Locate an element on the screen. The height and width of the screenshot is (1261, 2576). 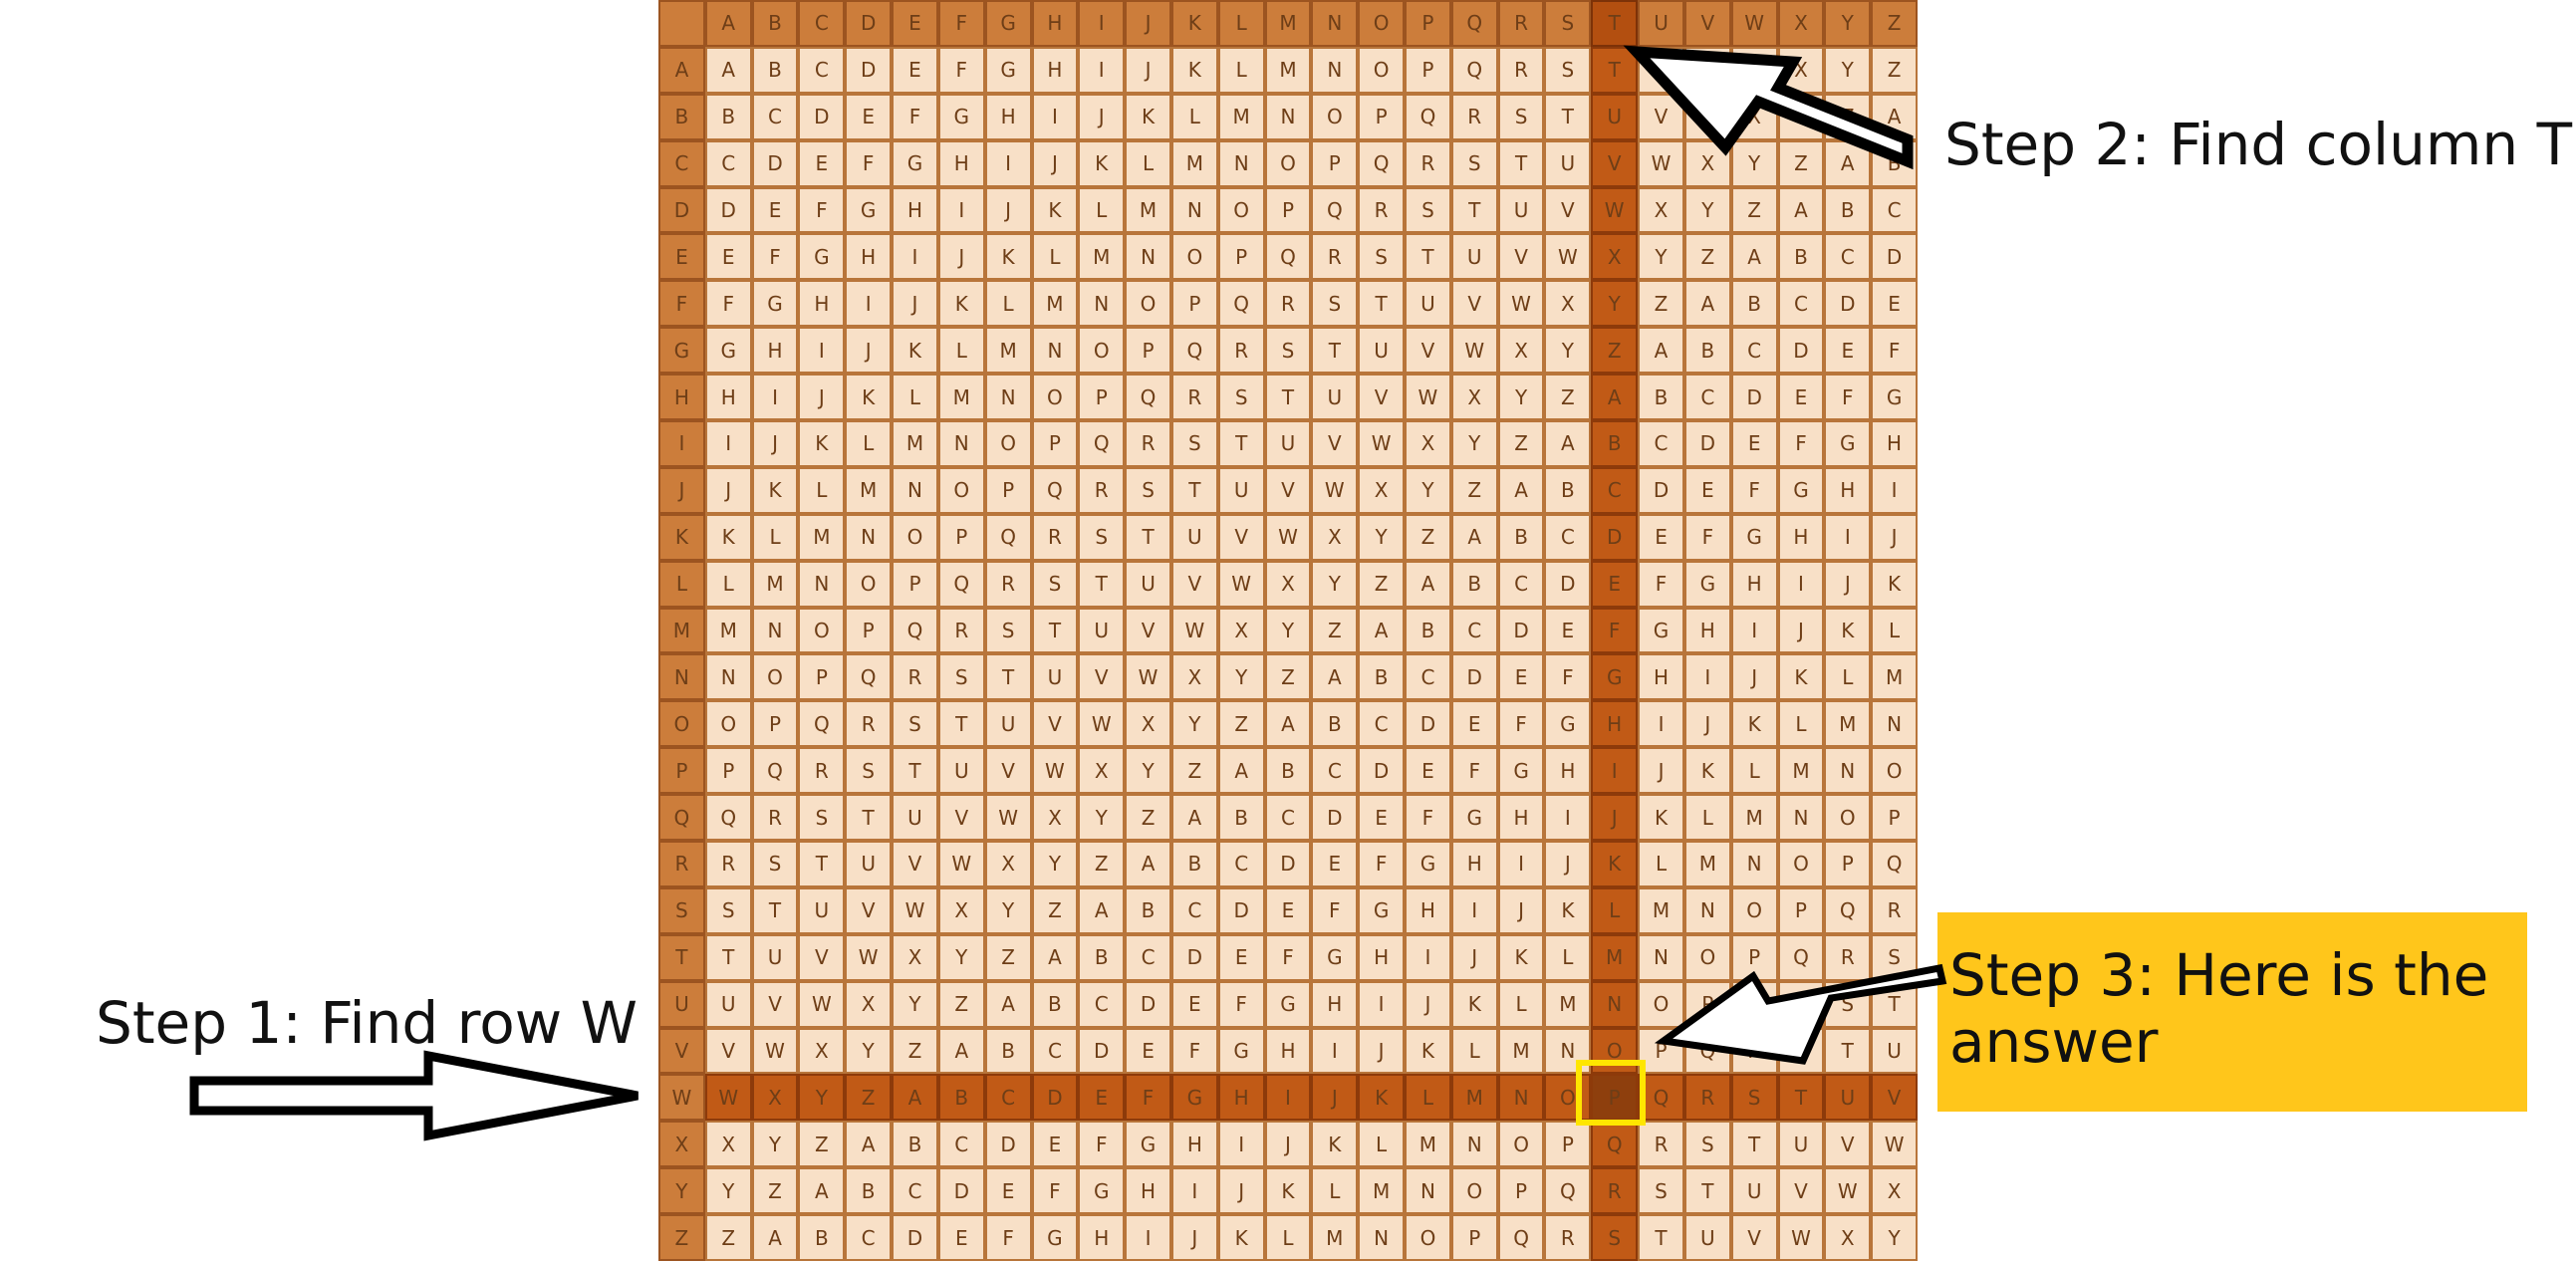
highlighted-cell: S is located at coordinates (1615, 1237).